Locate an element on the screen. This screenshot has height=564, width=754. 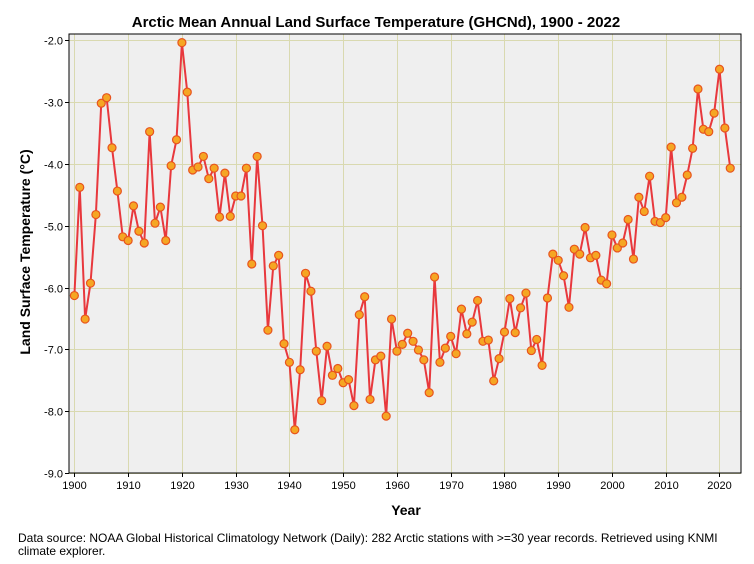
x-tick-label: 1950 is located at coordinates (343, 486).